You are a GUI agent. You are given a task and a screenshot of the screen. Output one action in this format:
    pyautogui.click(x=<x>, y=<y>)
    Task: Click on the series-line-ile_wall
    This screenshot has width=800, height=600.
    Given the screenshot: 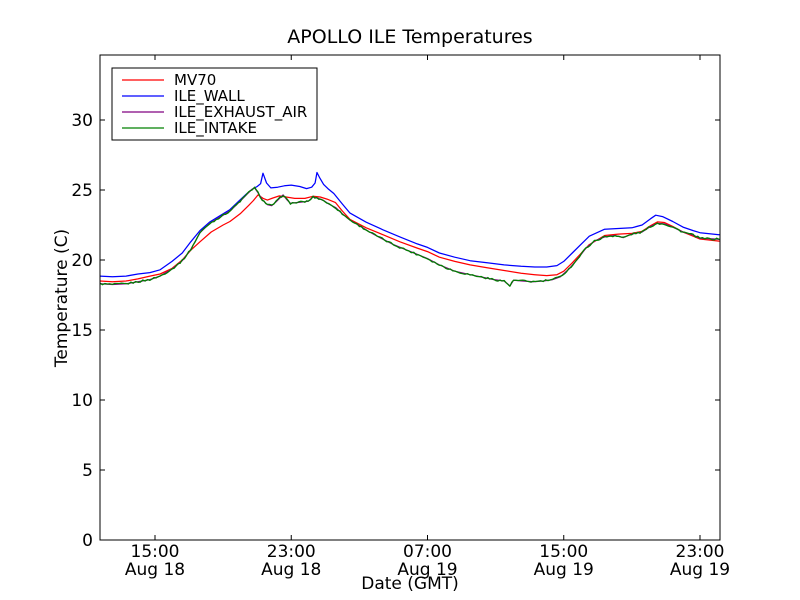 What is the action you would take?
    pyautogui.click(x=410, y=224)
    